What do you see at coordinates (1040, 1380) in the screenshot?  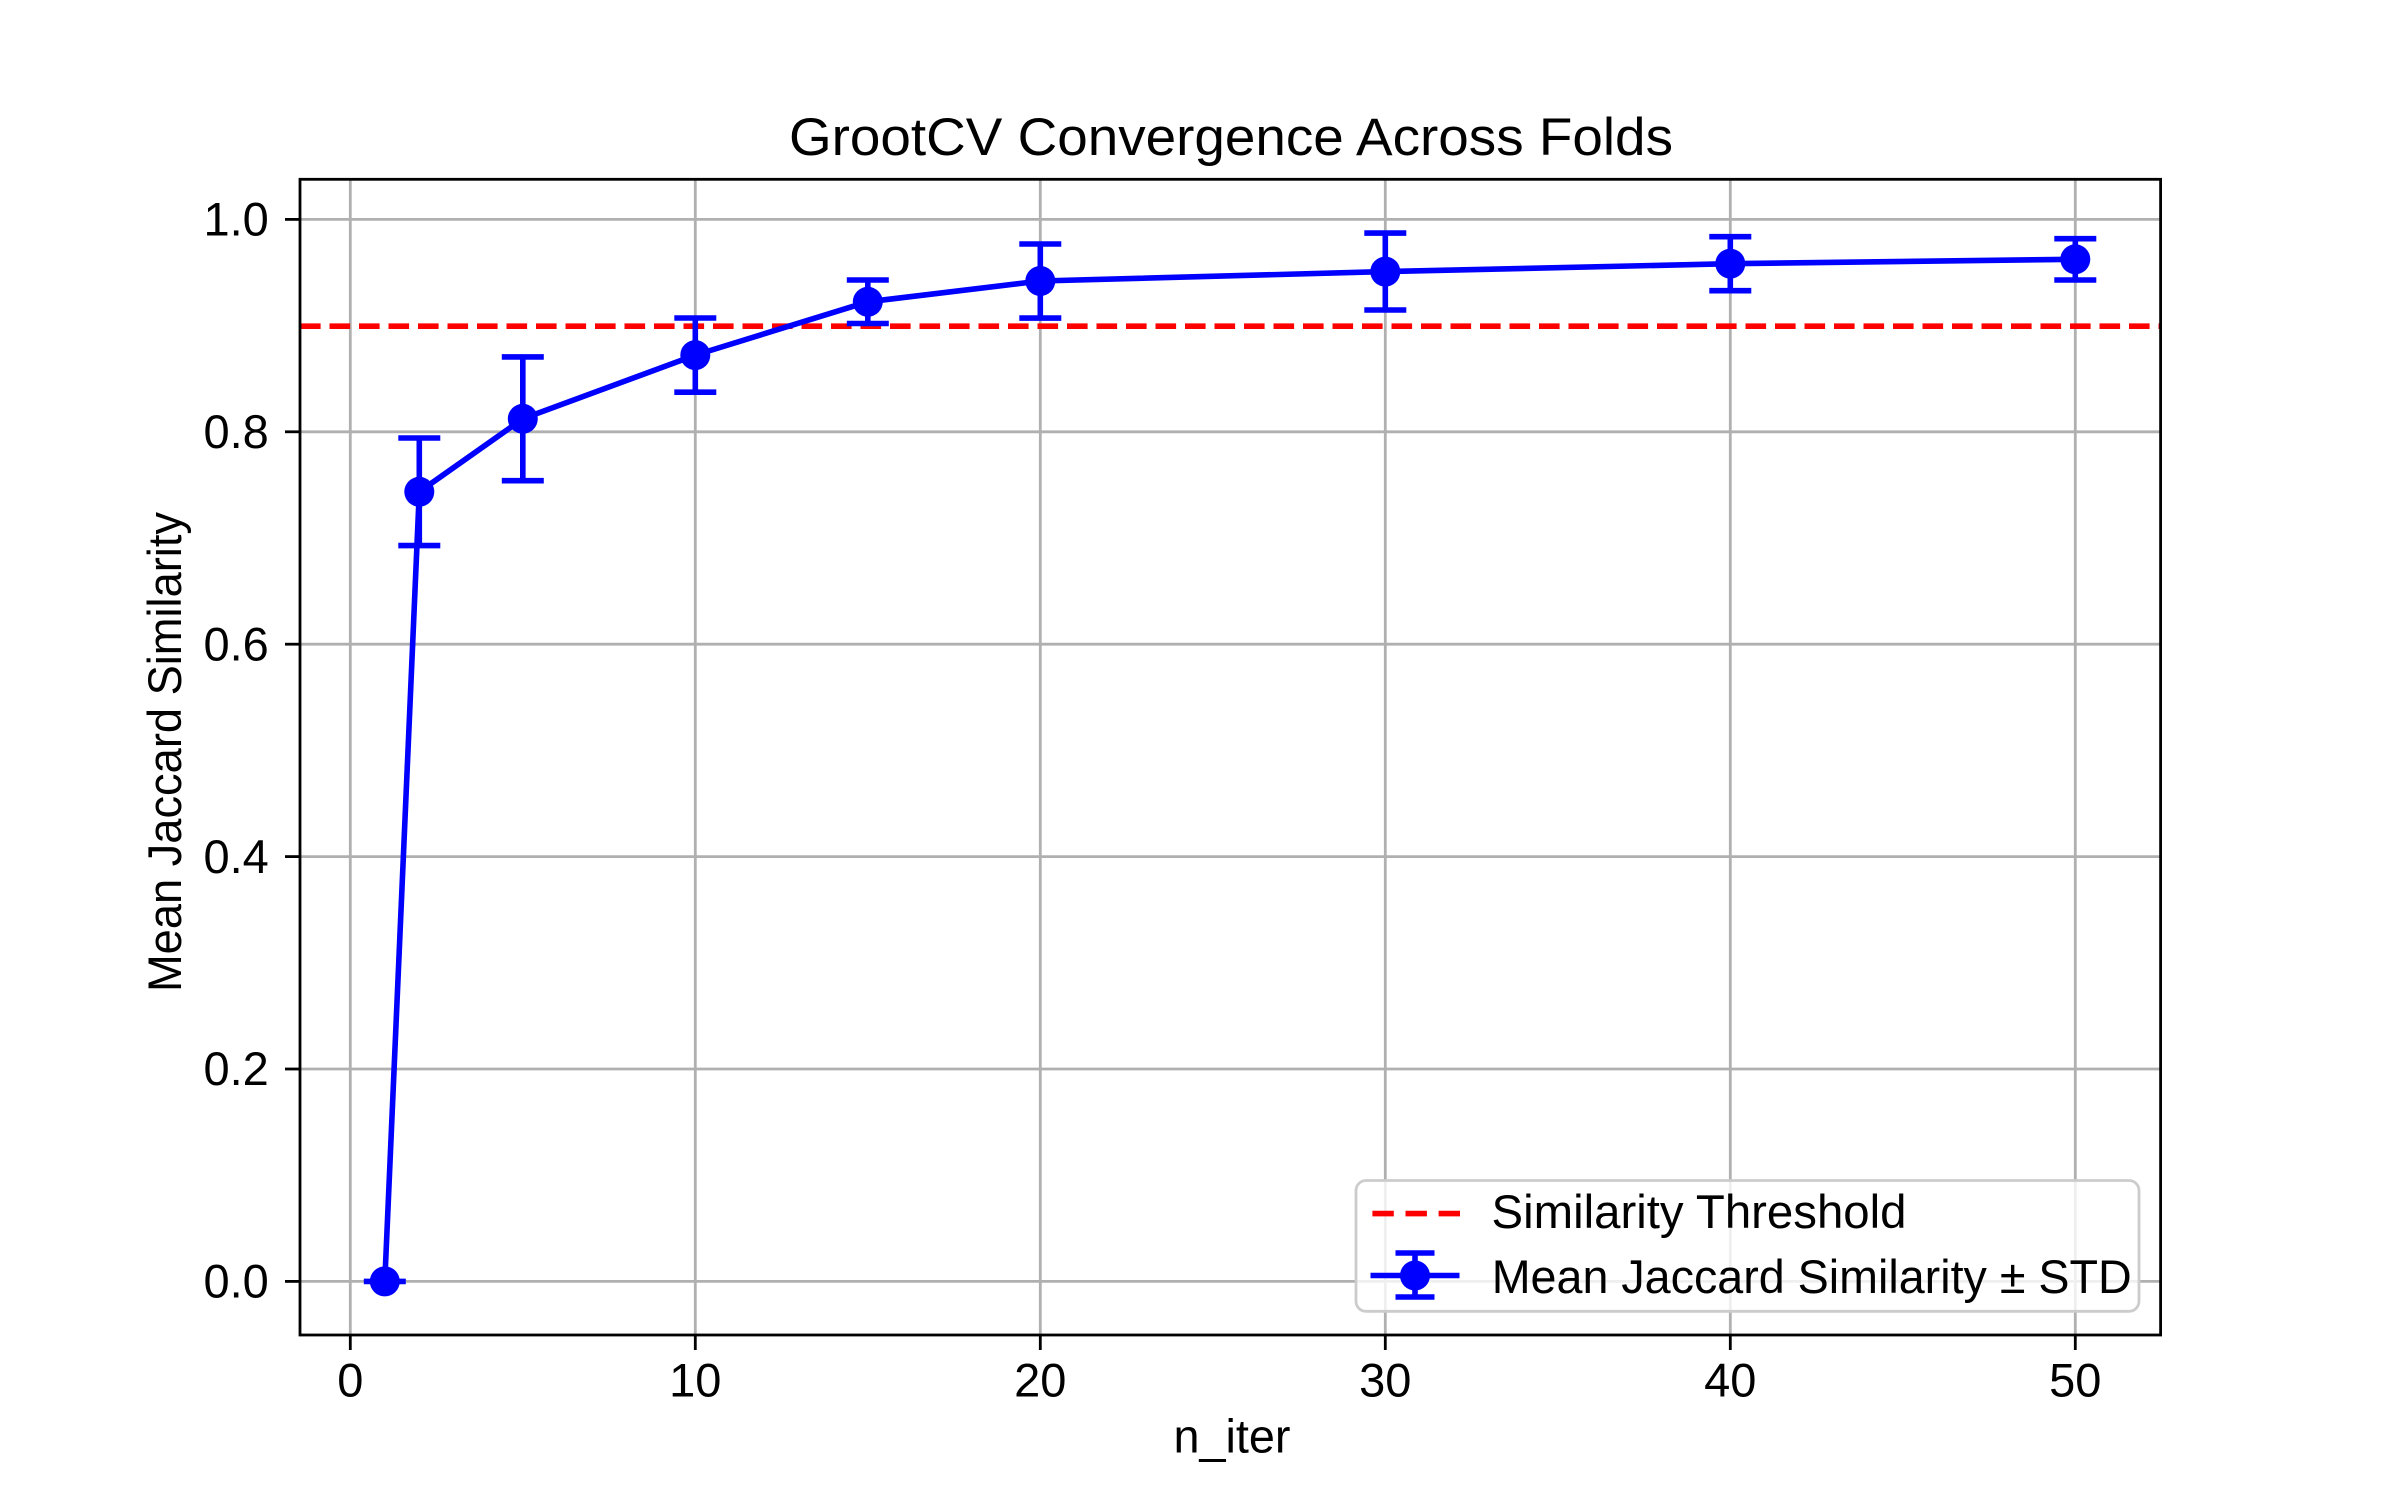 I see `svg-text: 20` at bounding box center [1040, 1380].